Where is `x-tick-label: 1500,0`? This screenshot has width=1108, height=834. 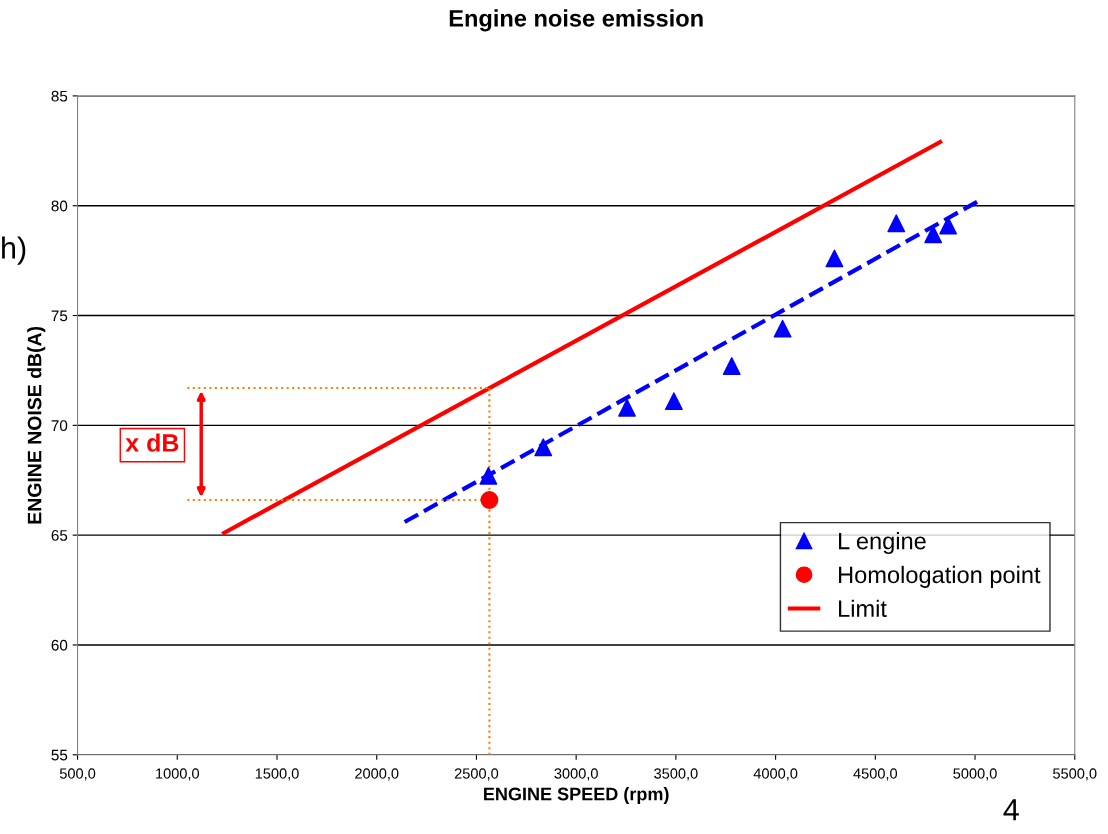 x-tick-label: 1500,0 is located at coordinates (277, 774).